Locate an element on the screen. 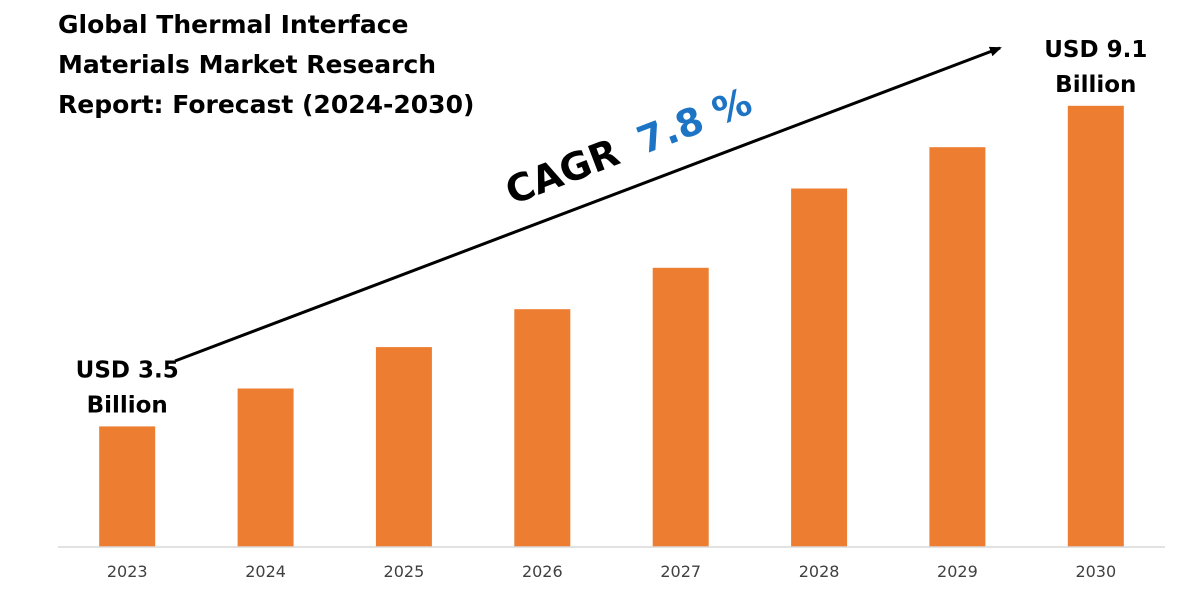 The height and width of the screenshot is (600, 1200). x-tick-label: 2026 is located at coordinates (542, 571).